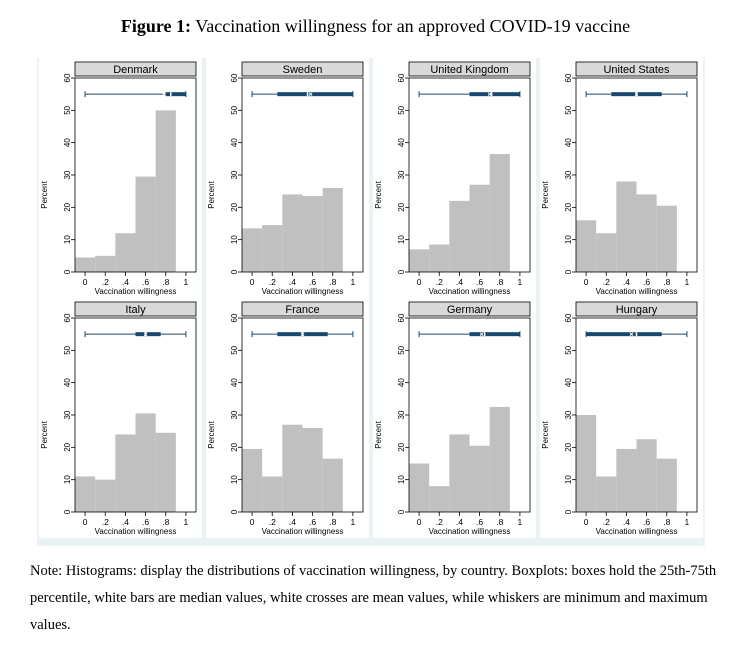  I want to click on panel-title: Italy, so click(135, 310).